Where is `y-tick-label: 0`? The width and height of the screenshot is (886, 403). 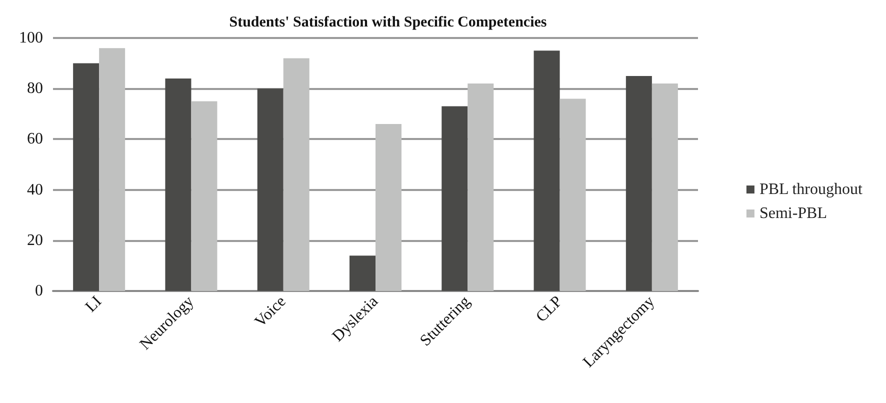 y-tick-label: 0 is located at coordinates (39, 291).